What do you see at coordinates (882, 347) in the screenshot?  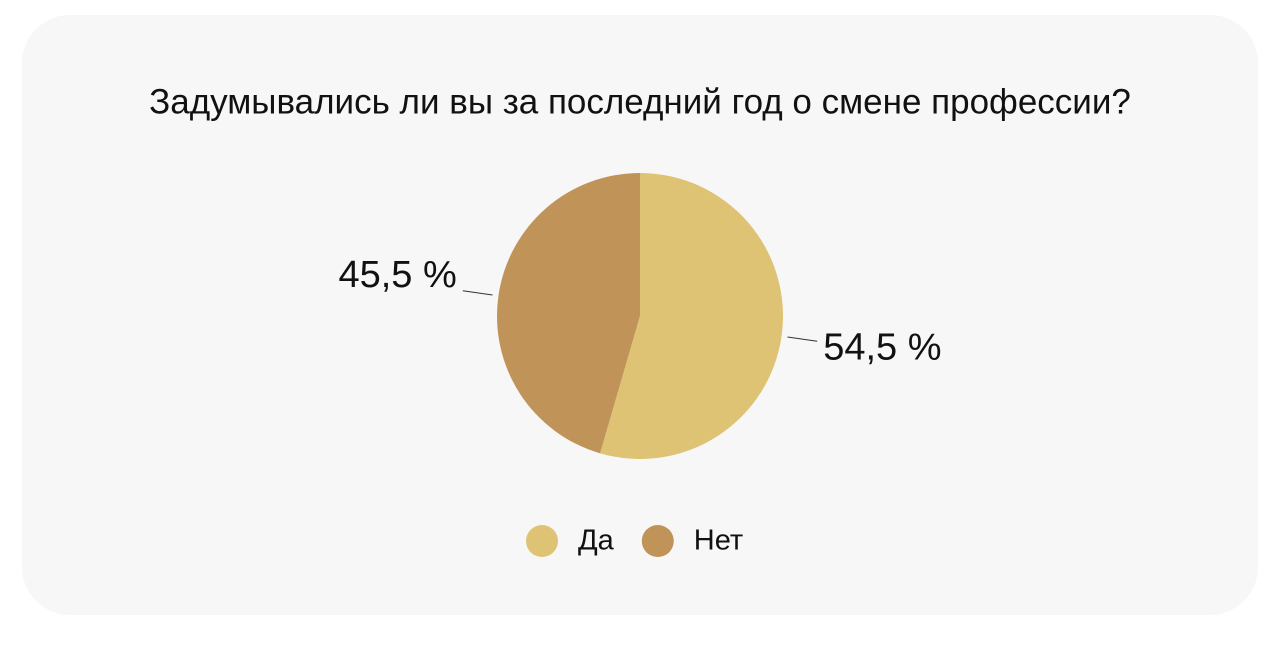 I see `data-label: 54,5 %` at bounding box center [882, 347].